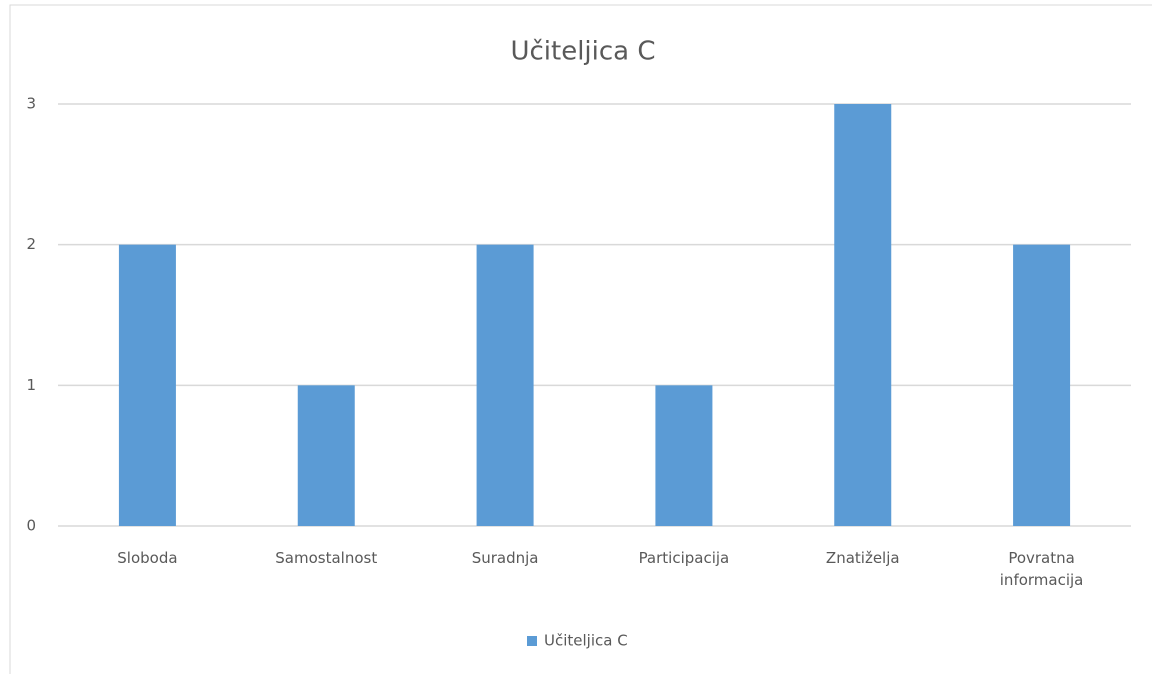 This screenshot has height=674, width=1152. I want to click on y-tick-label: 1, so click(31, 385).